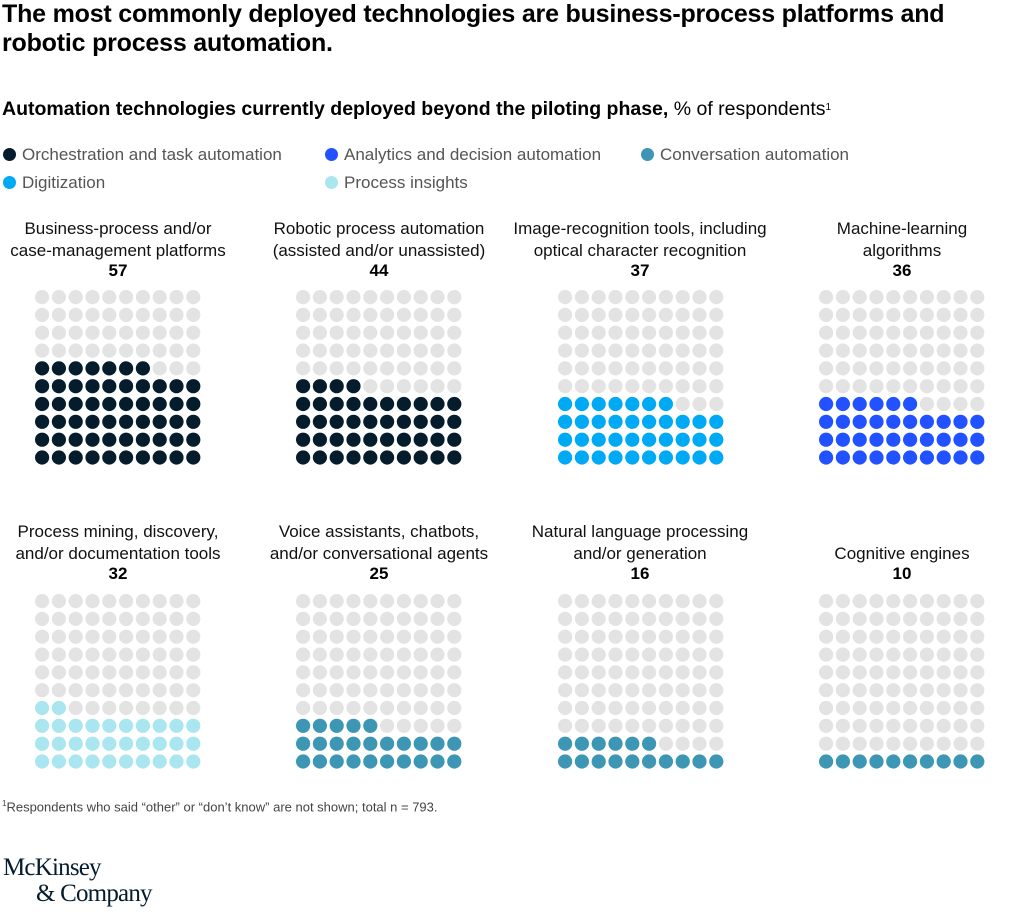 This screenshot has width=1024, height=916. I want to click on panel-label-line: optical character recognition, so click(640, 250).